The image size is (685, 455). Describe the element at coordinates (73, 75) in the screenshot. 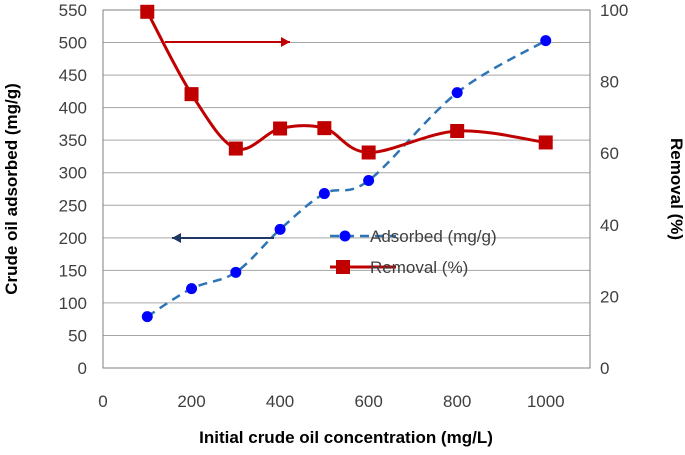

I see `y-tick-label: 450` at that location.